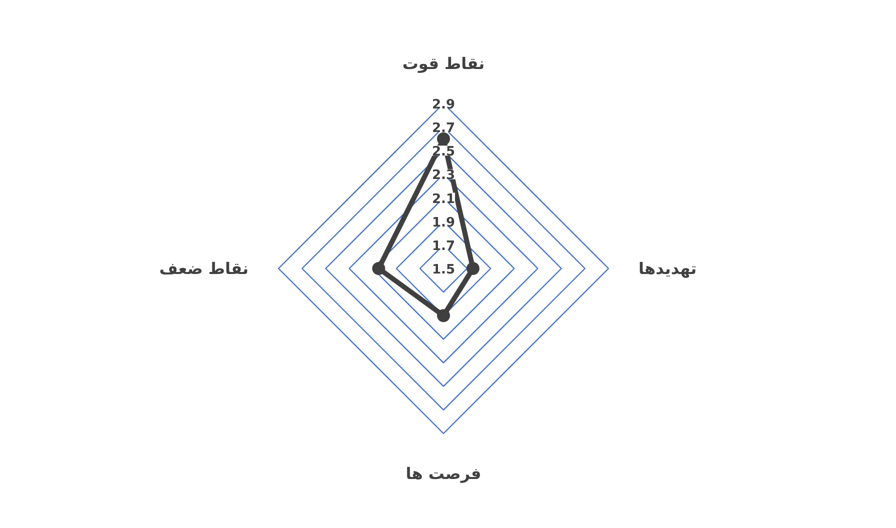 The height and width of the screenshot is (528, 896). Describe the element at coordinates (444, 105) in the screenshot. I see `y-tick-label: 2.9` at that location.